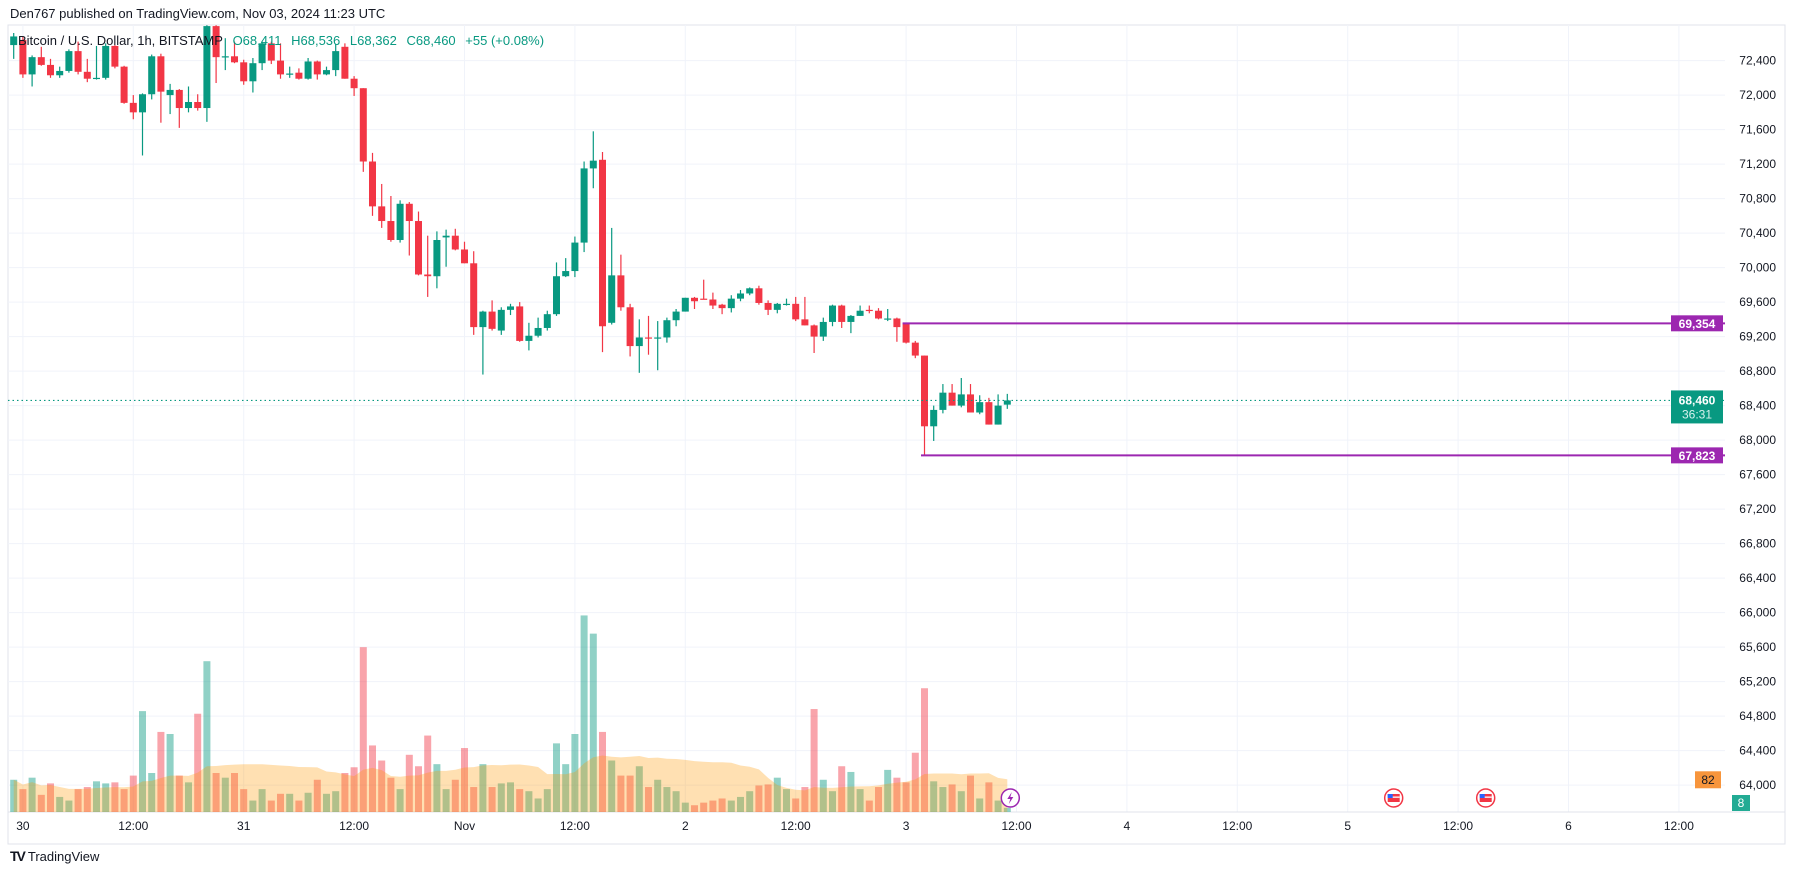  What do you see at coordinates (120, 40) in the screenshot?
I see `symbol-name: Bitcoin / U.S. Dollar, 1h, BITSTAMP` at bounding box center [120, 40].